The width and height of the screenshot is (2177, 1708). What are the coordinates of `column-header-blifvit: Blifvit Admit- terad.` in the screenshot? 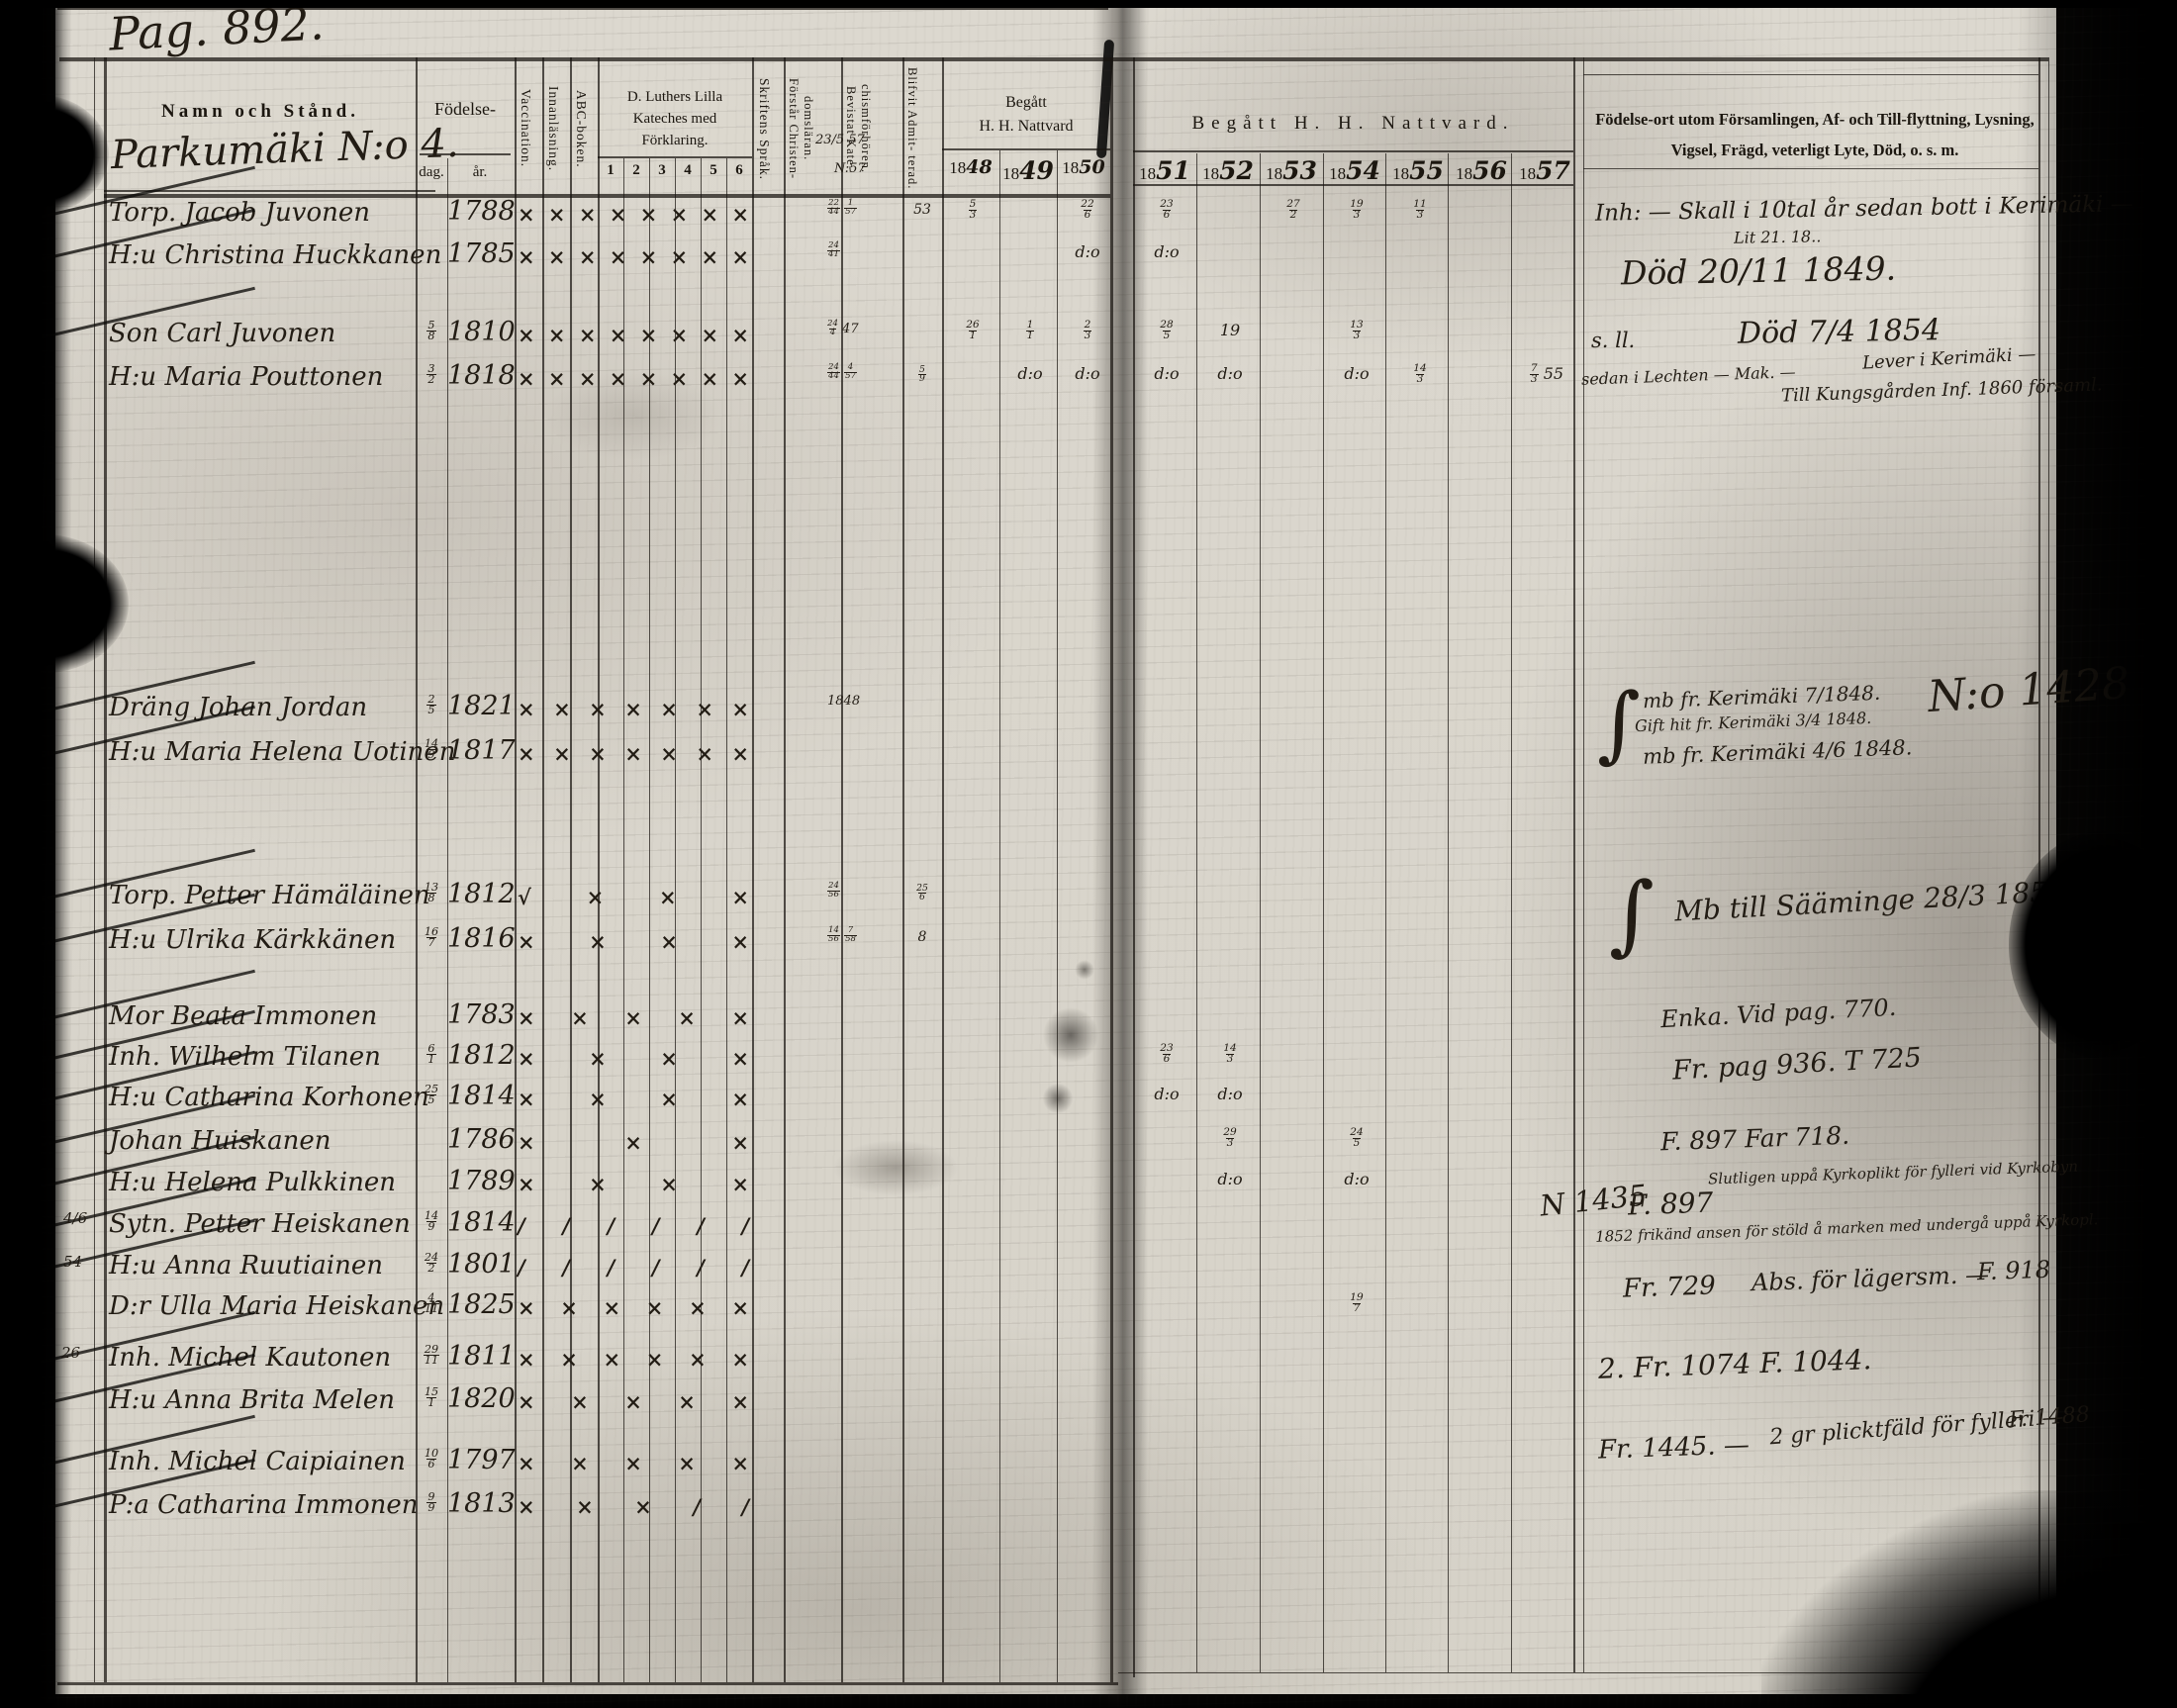 It's located at (912, 128).